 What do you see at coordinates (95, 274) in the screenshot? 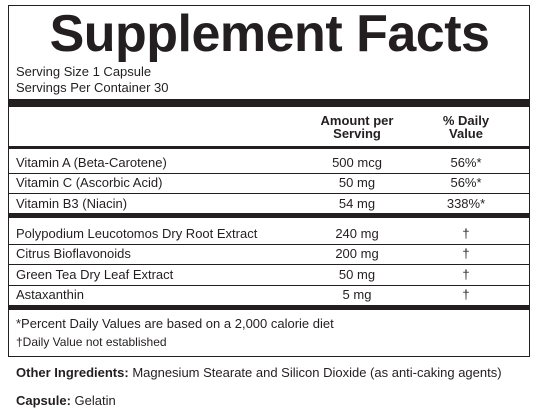
I see `nutrient-name: Green Tea Dry Leaf Extract` at bounding box center [95, 274].